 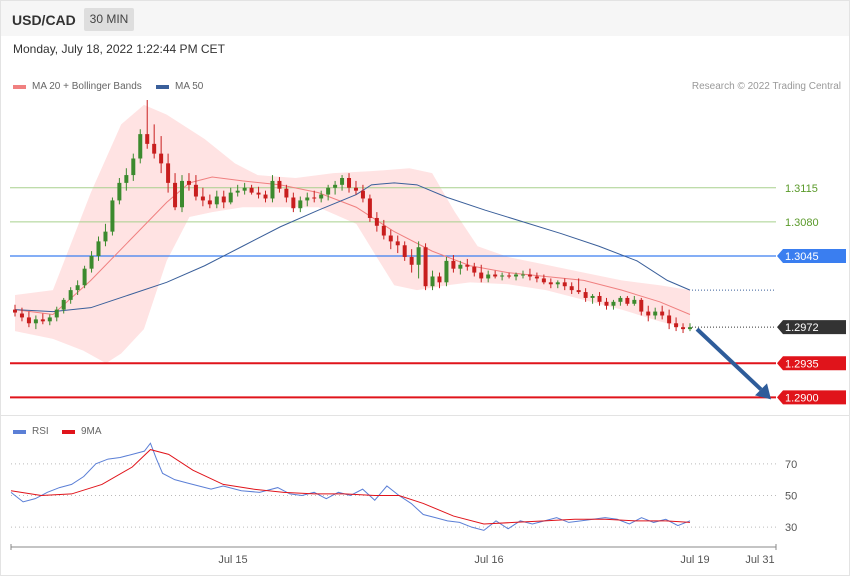 I want to click on level-label: 1.3115, so click(x=801, y=189).